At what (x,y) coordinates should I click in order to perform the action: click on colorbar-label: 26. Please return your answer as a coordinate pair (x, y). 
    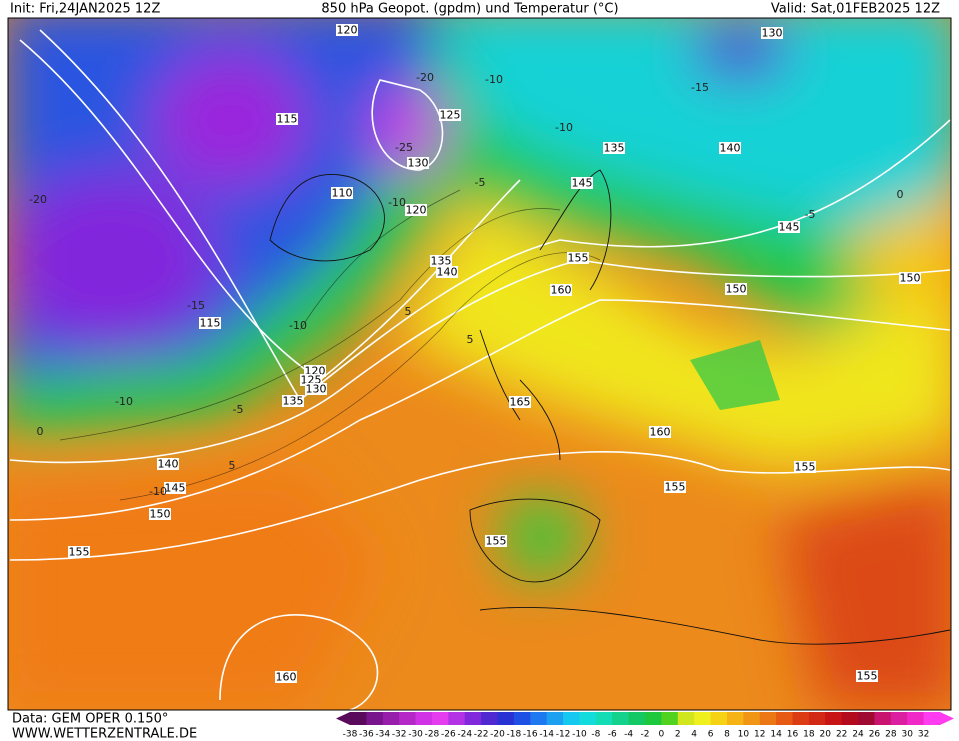
    Looking at the image, I should click on (875, 735).